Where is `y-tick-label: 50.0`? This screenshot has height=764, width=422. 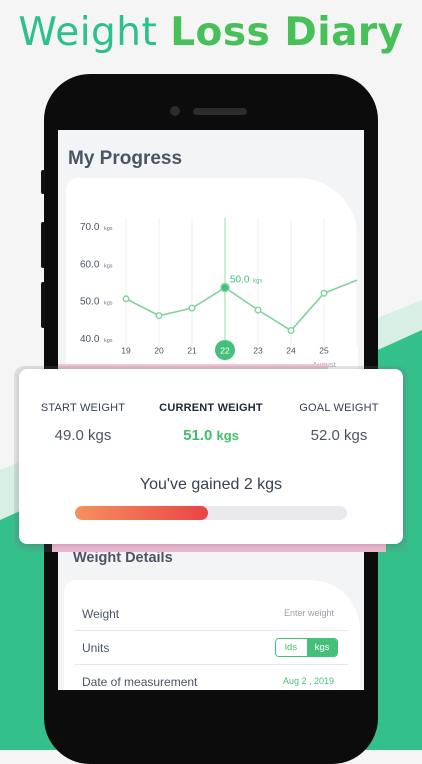
y-tick-label: 50.0 is located at coordinates (90, 302).